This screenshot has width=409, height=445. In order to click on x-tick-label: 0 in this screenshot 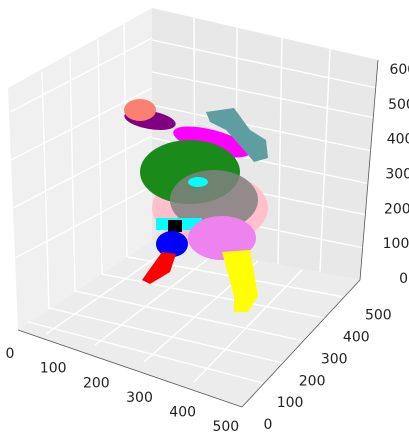, I will do `click(10, 354)`.